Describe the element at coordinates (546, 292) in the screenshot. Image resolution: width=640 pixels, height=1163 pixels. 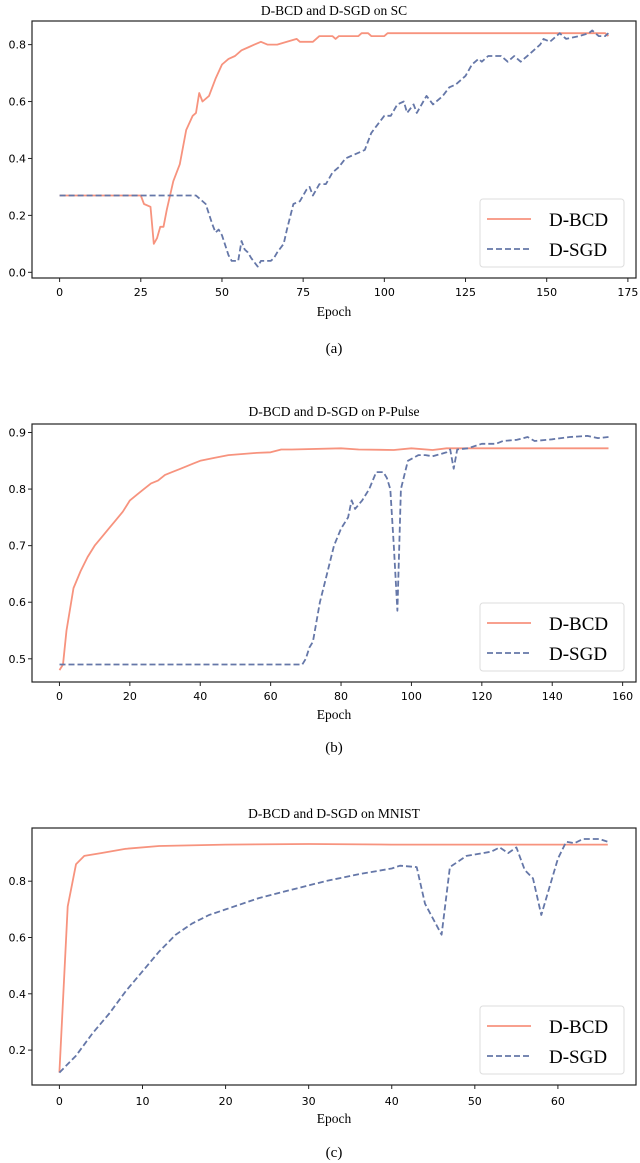
I see `x-tick-label: 150` at that location.